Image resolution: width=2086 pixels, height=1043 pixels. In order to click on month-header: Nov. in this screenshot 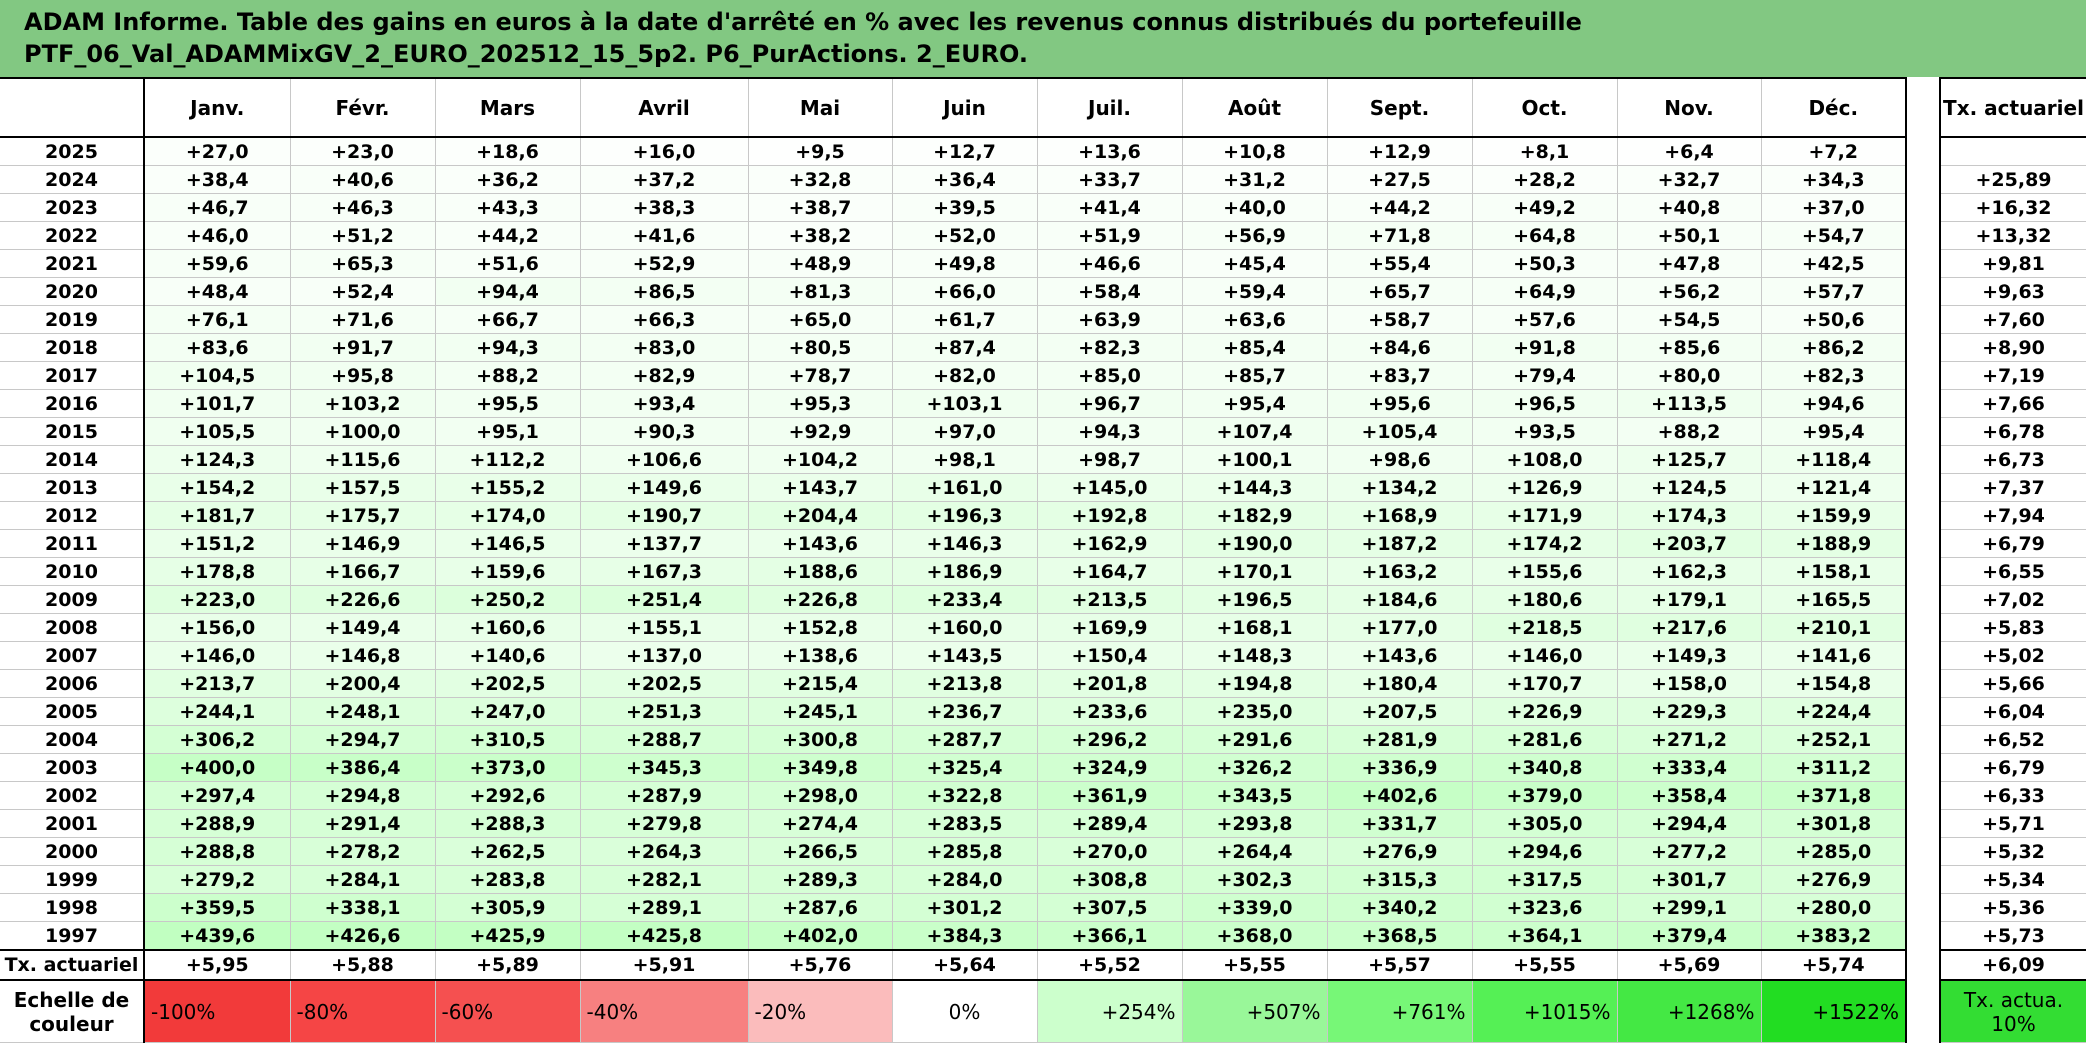, I will do `click(1689, 107)`.